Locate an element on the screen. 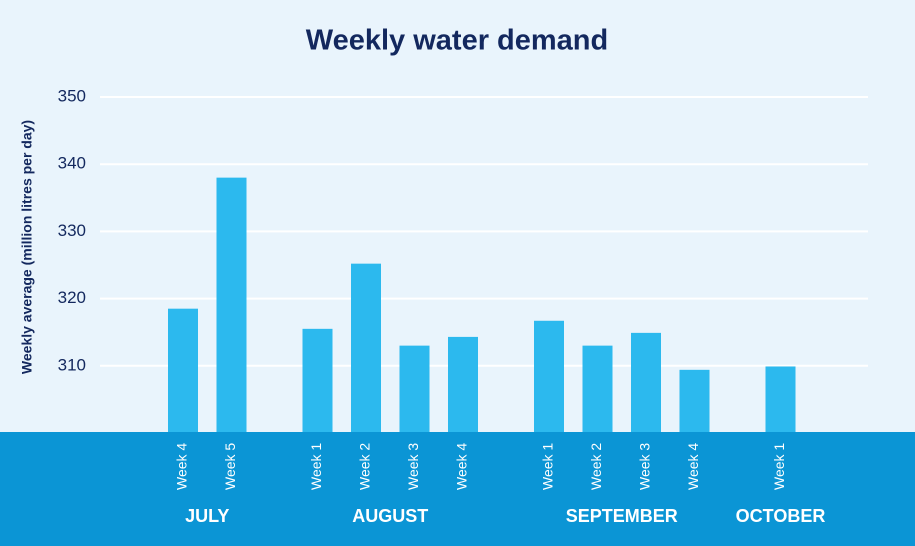 Image resolution: width=915 pixels, height=546 pixels. x-tick-label: Week 5 is located at coordinates (230, 466).